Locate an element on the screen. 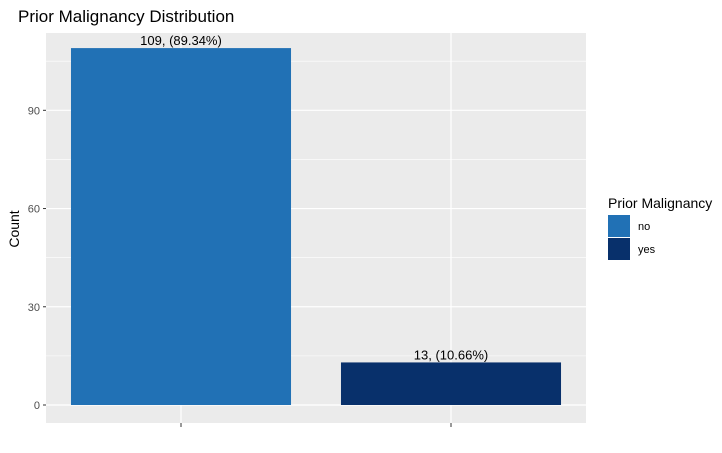 Image resolution: width=722 pixels, height=453 pixels. legend-key-yes is located at coordinates (619, 249).